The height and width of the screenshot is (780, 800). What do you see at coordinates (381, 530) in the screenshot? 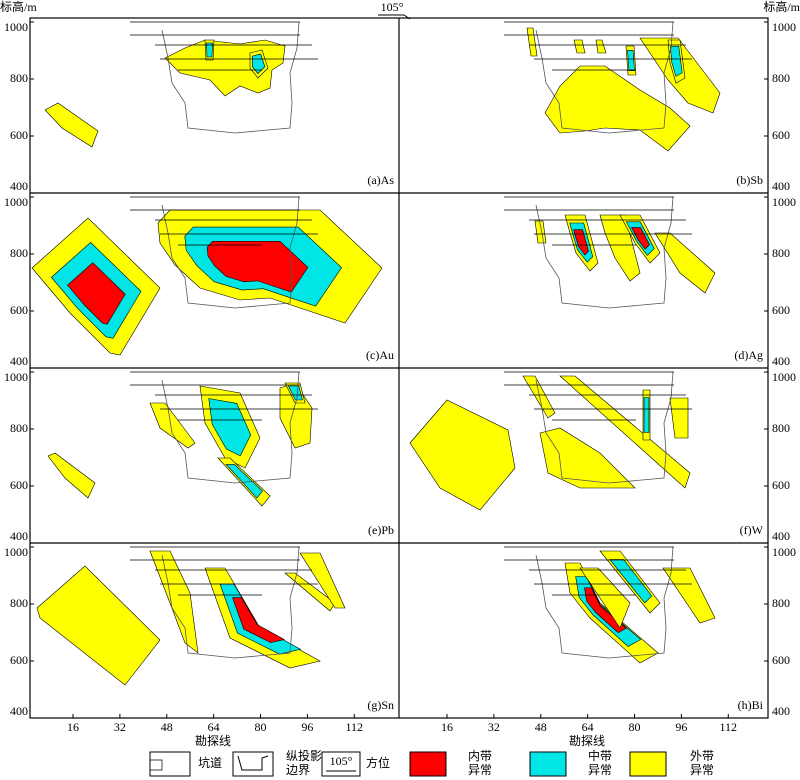
I see `panel-label: (e)Pb` at bounding box center [381, 530].